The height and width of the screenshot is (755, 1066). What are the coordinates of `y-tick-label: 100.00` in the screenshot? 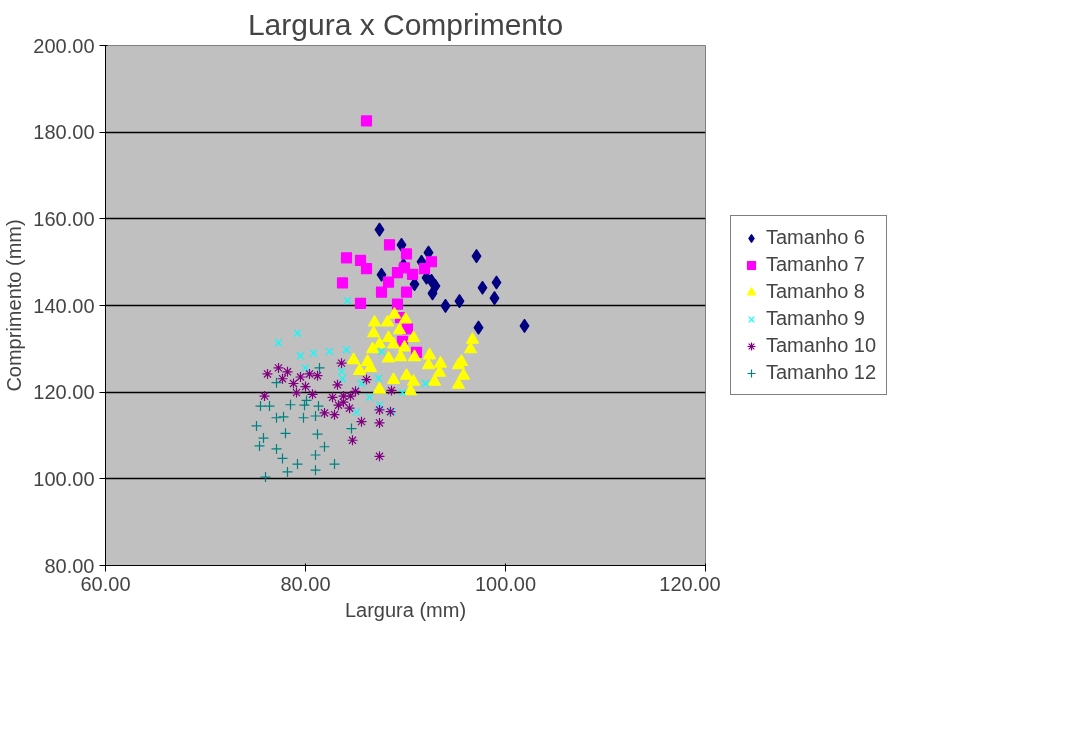 It's located at (64, 478).